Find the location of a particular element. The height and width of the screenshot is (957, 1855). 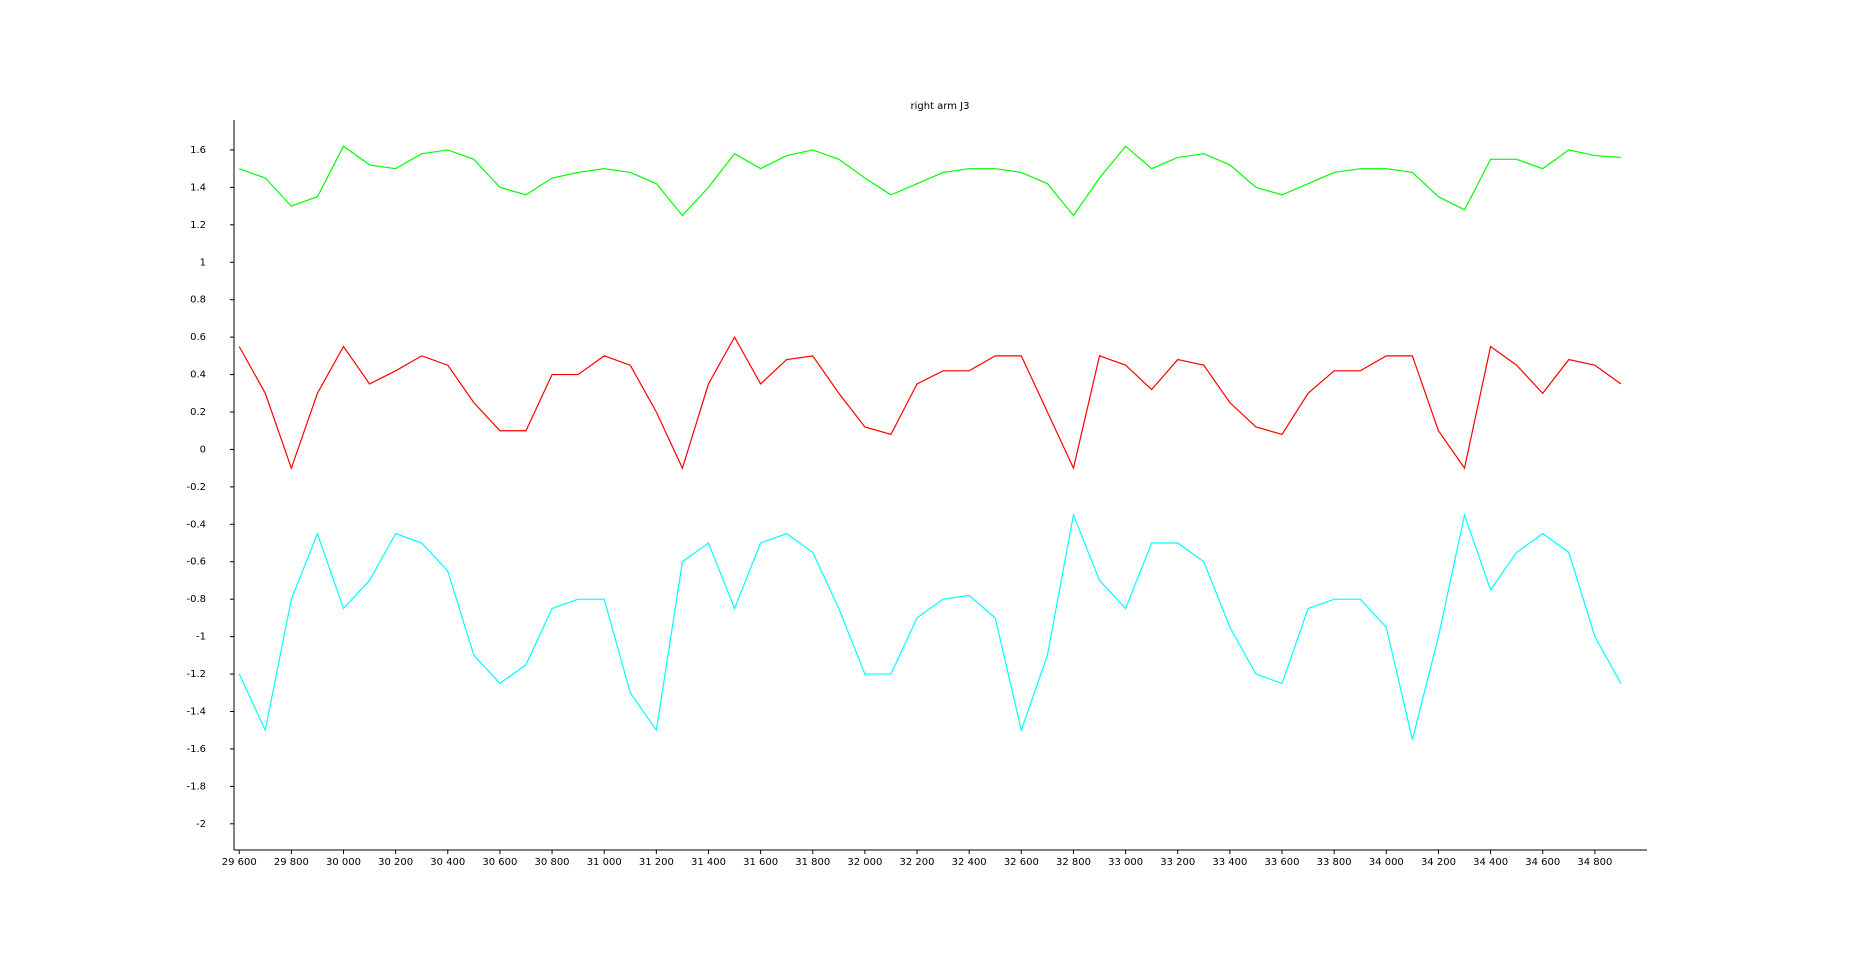

x-tick-label: 31 600 is located at coordinates (760, 862).